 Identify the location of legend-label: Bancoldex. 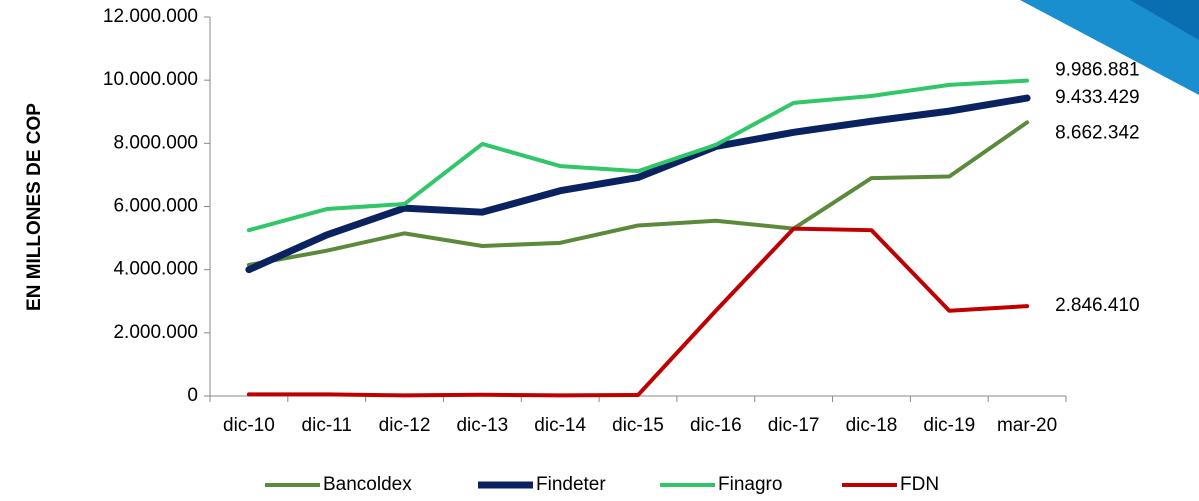
(367, 484).